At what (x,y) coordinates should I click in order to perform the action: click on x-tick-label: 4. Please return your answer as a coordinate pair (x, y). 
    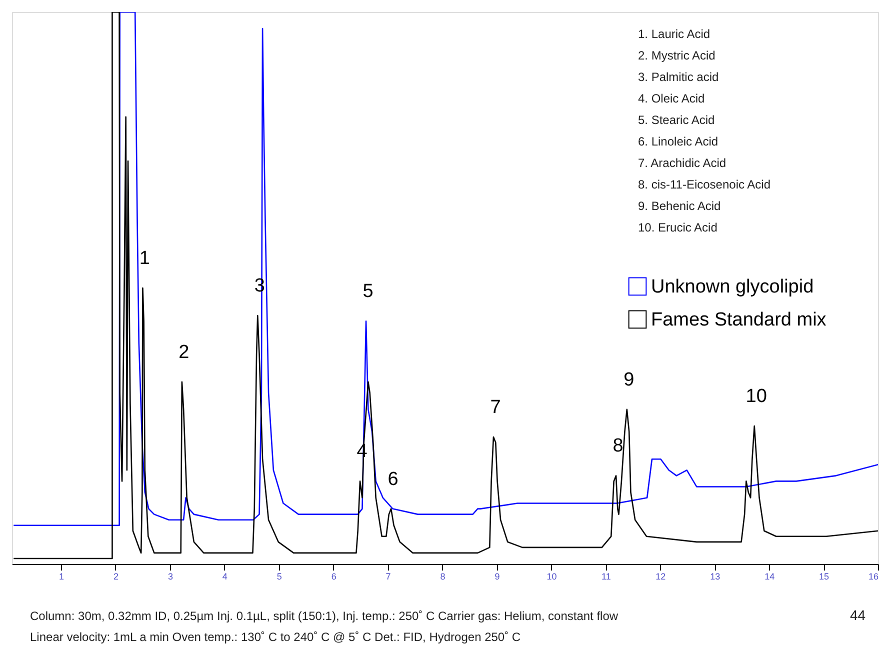
    Looking at the image, I should click on (225, 577).